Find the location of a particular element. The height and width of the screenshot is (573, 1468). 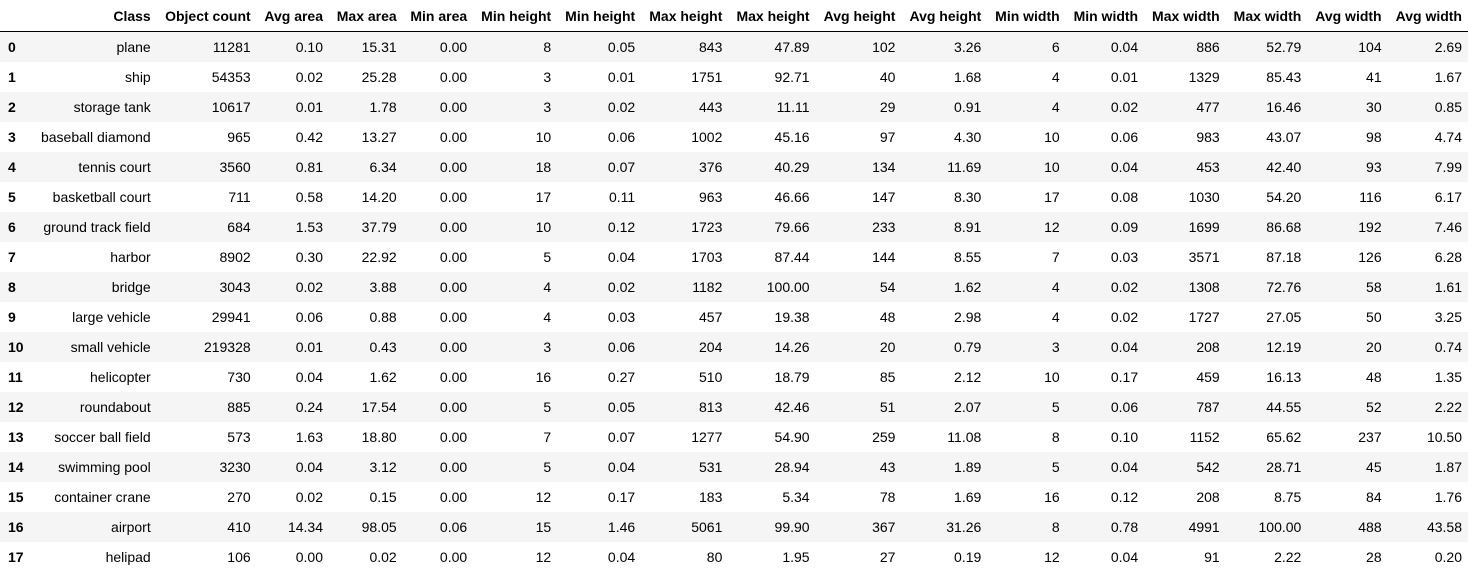

cell-avg-width-pct: 1.87 is located at coordinates (1448, 467).